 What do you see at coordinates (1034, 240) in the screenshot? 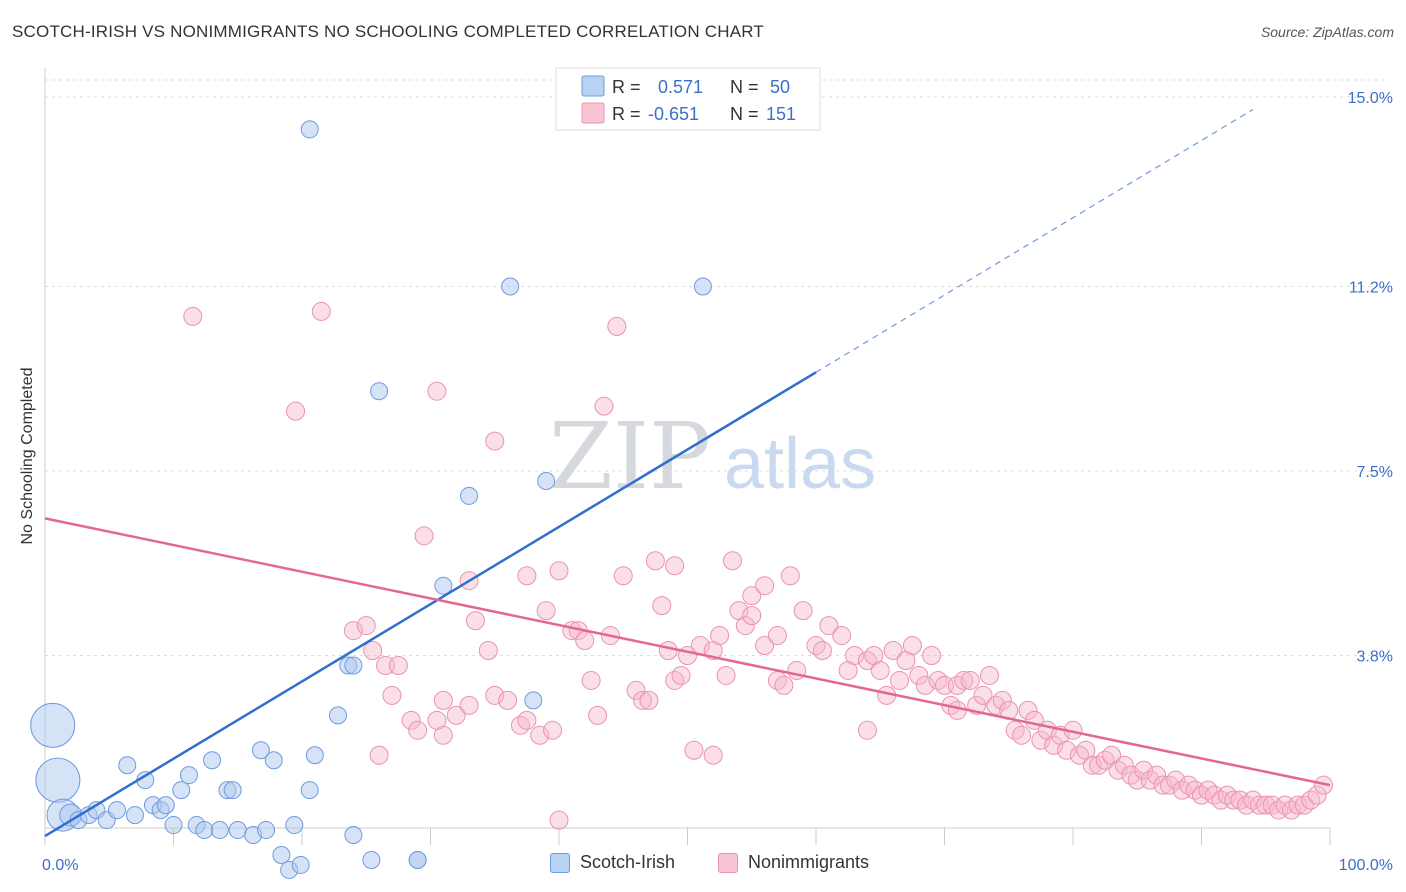
I see `scotch-irish-trend-extension` at bounding box center [1034, 240].